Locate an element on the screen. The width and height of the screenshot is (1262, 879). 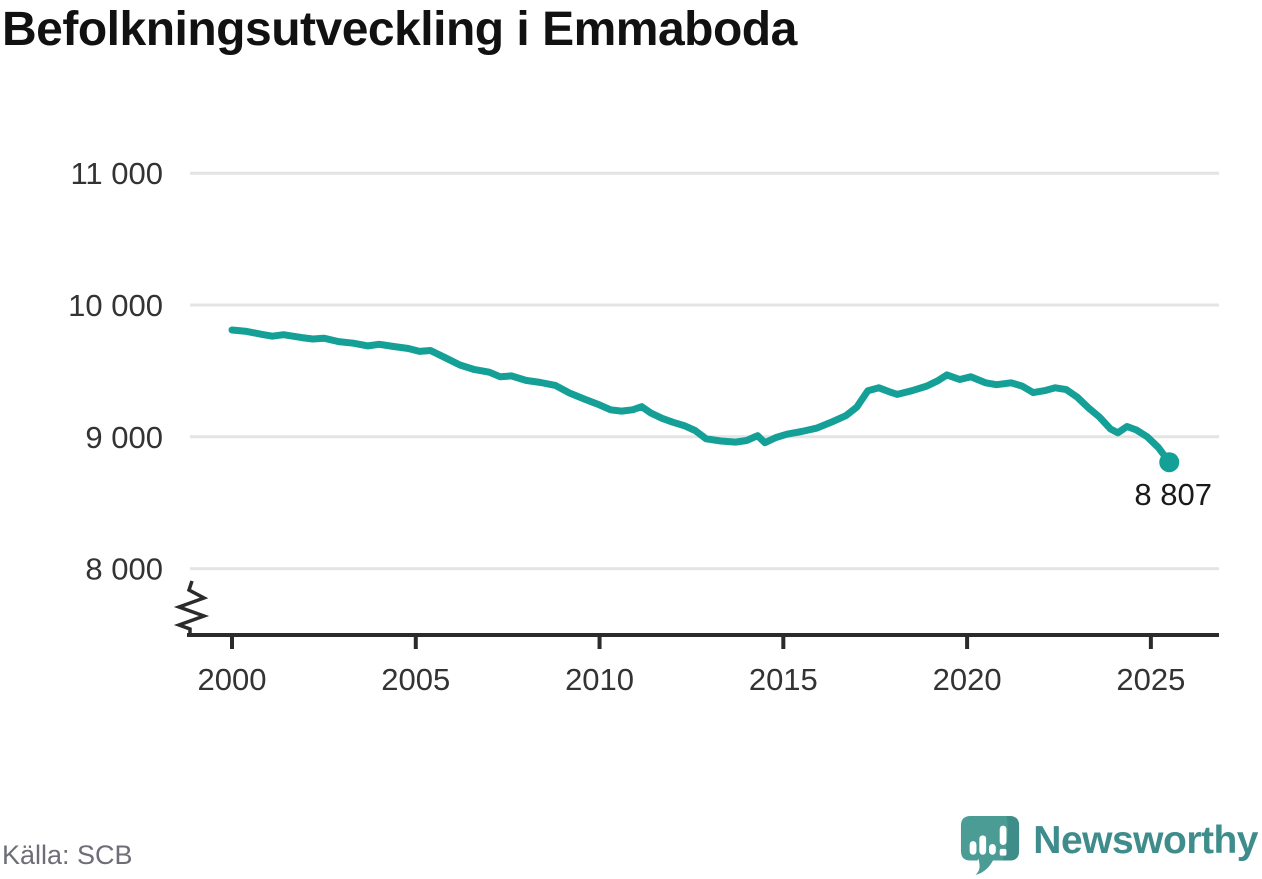
y-tick-label-11000: 11 000 is located at coordinates (116, 173).